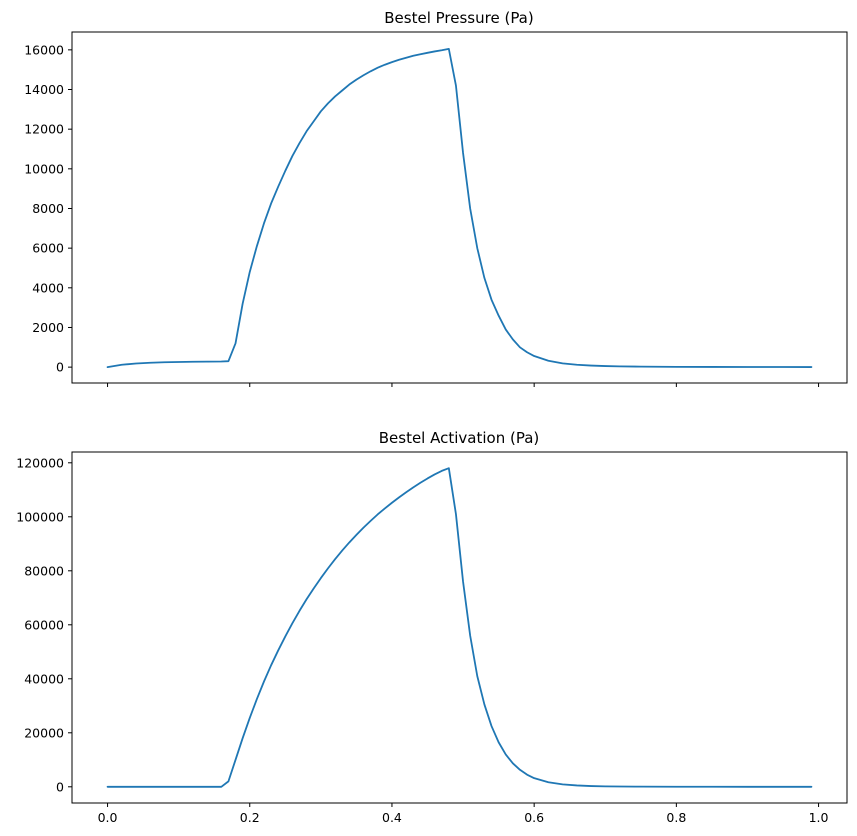 The image size is (857, 836). What do you see at coordinates (463, 814) in the screenshot?
I see `activation-x-axis: 0.0 0.2 0.4 0.6 0.8 1.0` at bounding box center [463, 814].